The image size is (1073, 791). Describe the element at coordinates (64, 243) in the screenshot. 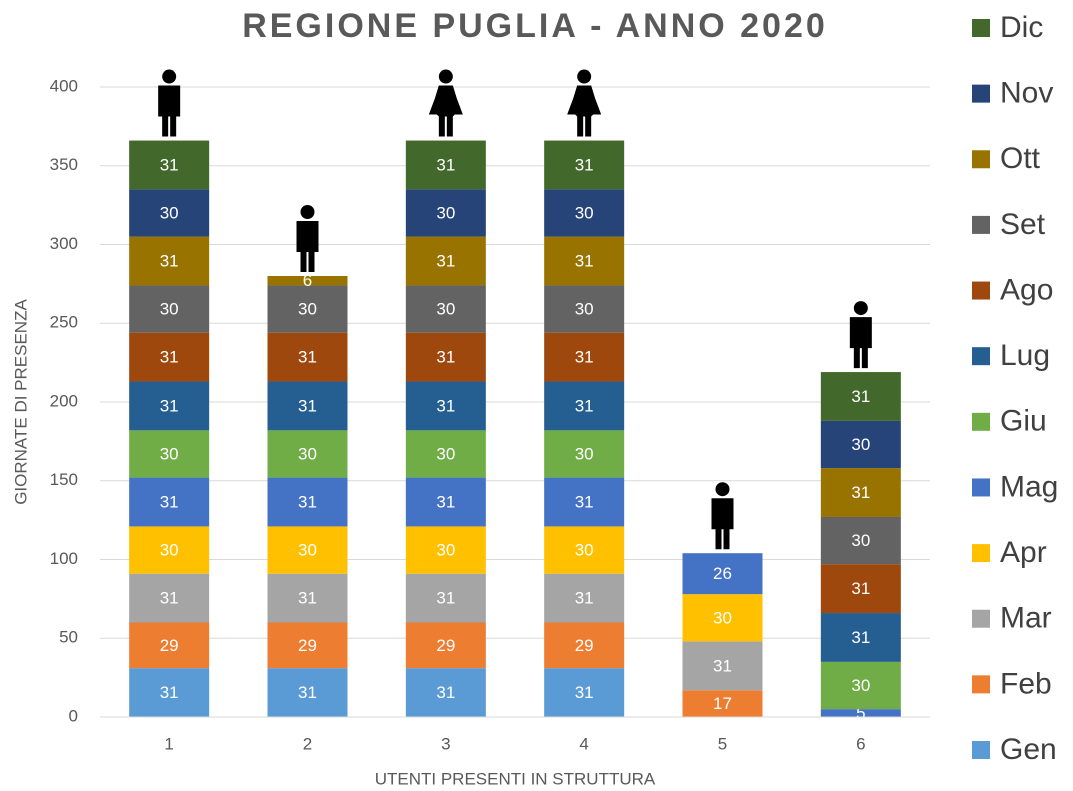

I see `y-tick-label: 300` at that location.